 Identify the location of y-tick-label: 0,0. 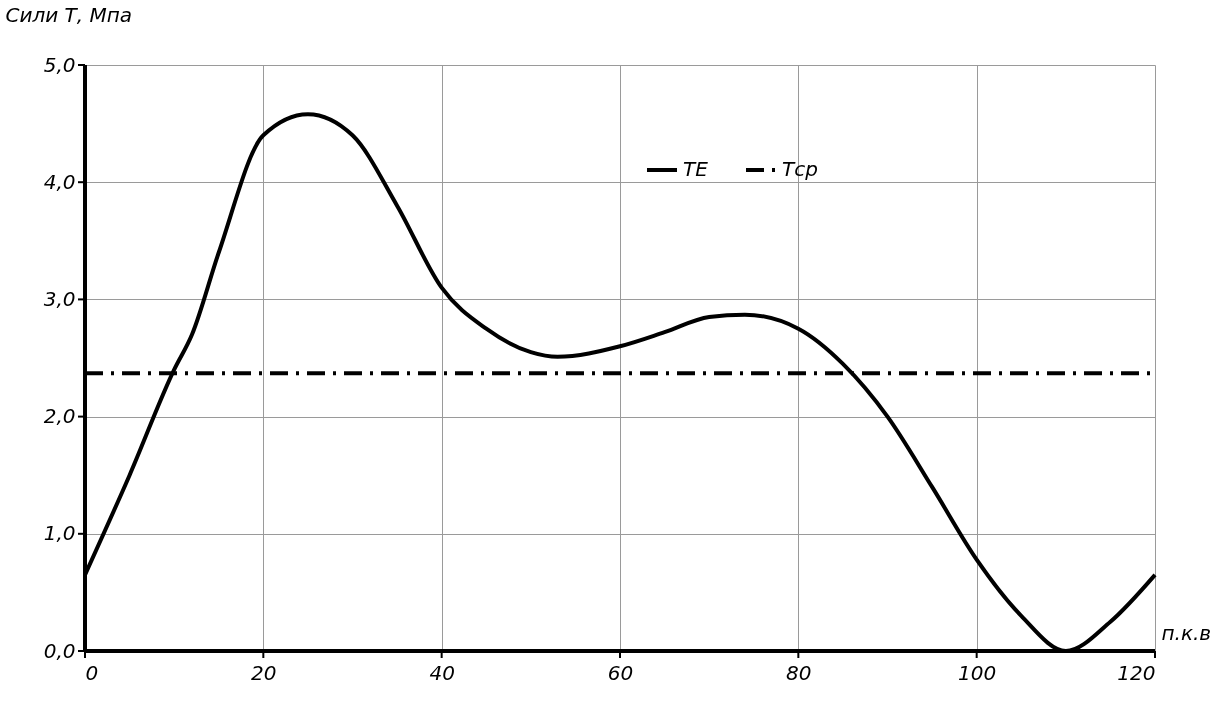
(59, 650).